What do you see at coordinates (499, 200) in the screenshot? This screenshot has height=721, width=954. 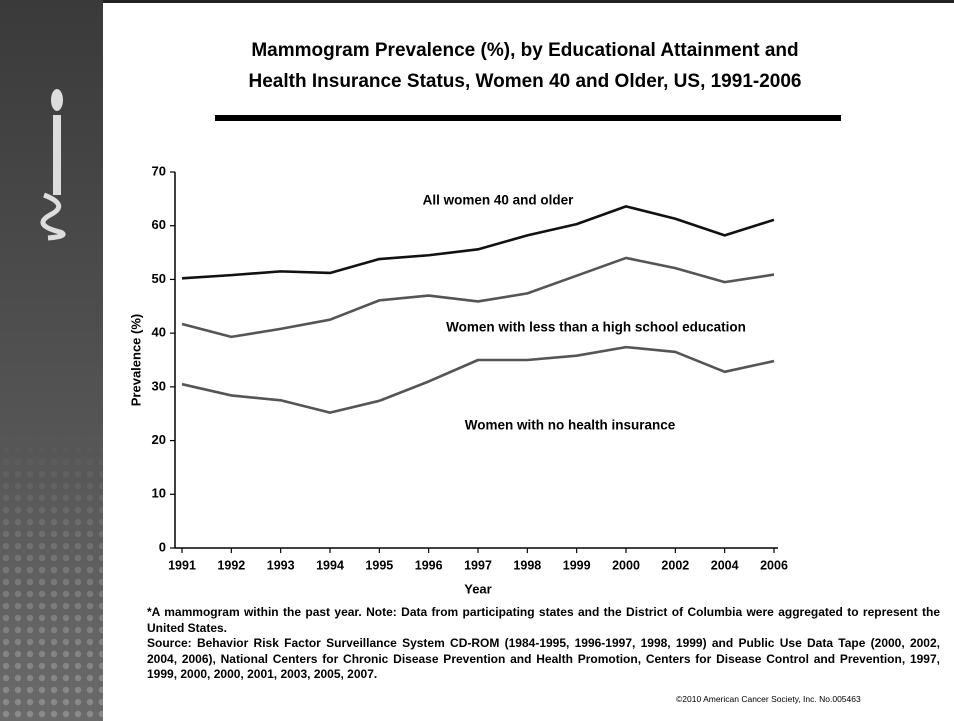 I see `series-label: All women 40 and older` at bounding box center [499, 200].